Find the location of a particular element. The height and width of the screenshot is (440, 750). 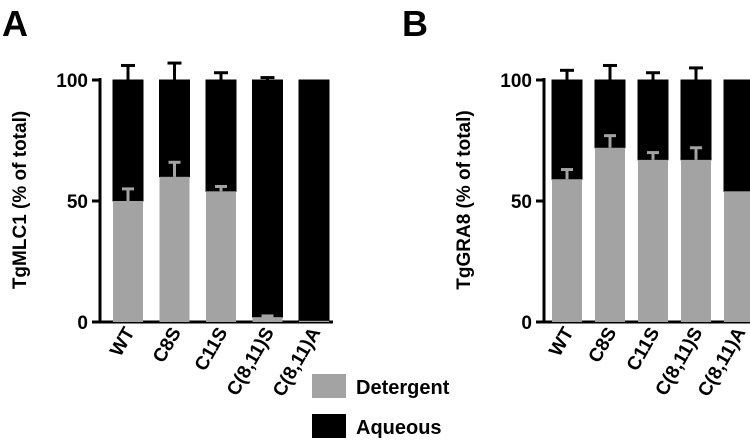

x-tick-label-a: C8S is located at coordinates (167, 345).